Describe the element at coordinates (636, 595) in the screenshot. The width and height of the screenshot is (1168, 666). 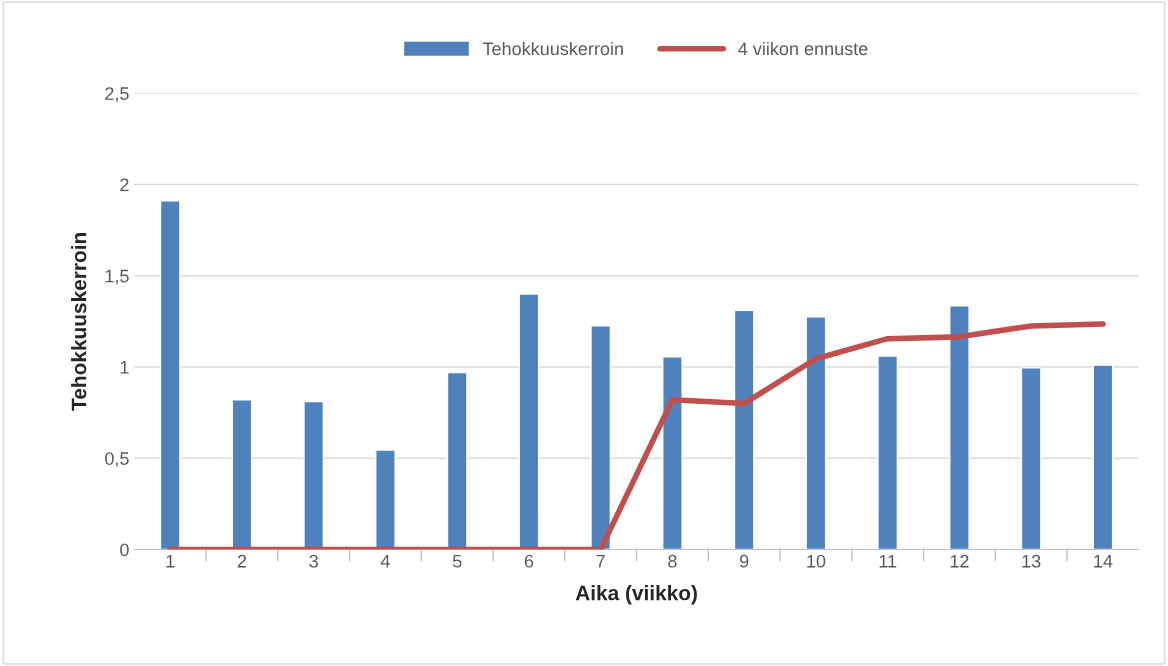
I see `x-axis-title: Aika (viikko)` at that location.